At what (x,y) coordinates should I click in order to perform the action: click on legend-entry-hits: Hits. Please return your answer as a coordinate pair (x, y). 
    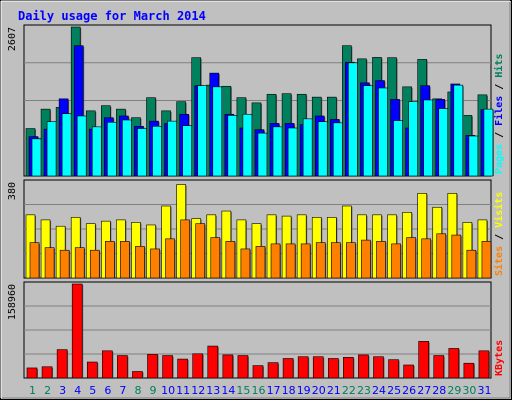
    Looking at the image, I should click on (499, 66).